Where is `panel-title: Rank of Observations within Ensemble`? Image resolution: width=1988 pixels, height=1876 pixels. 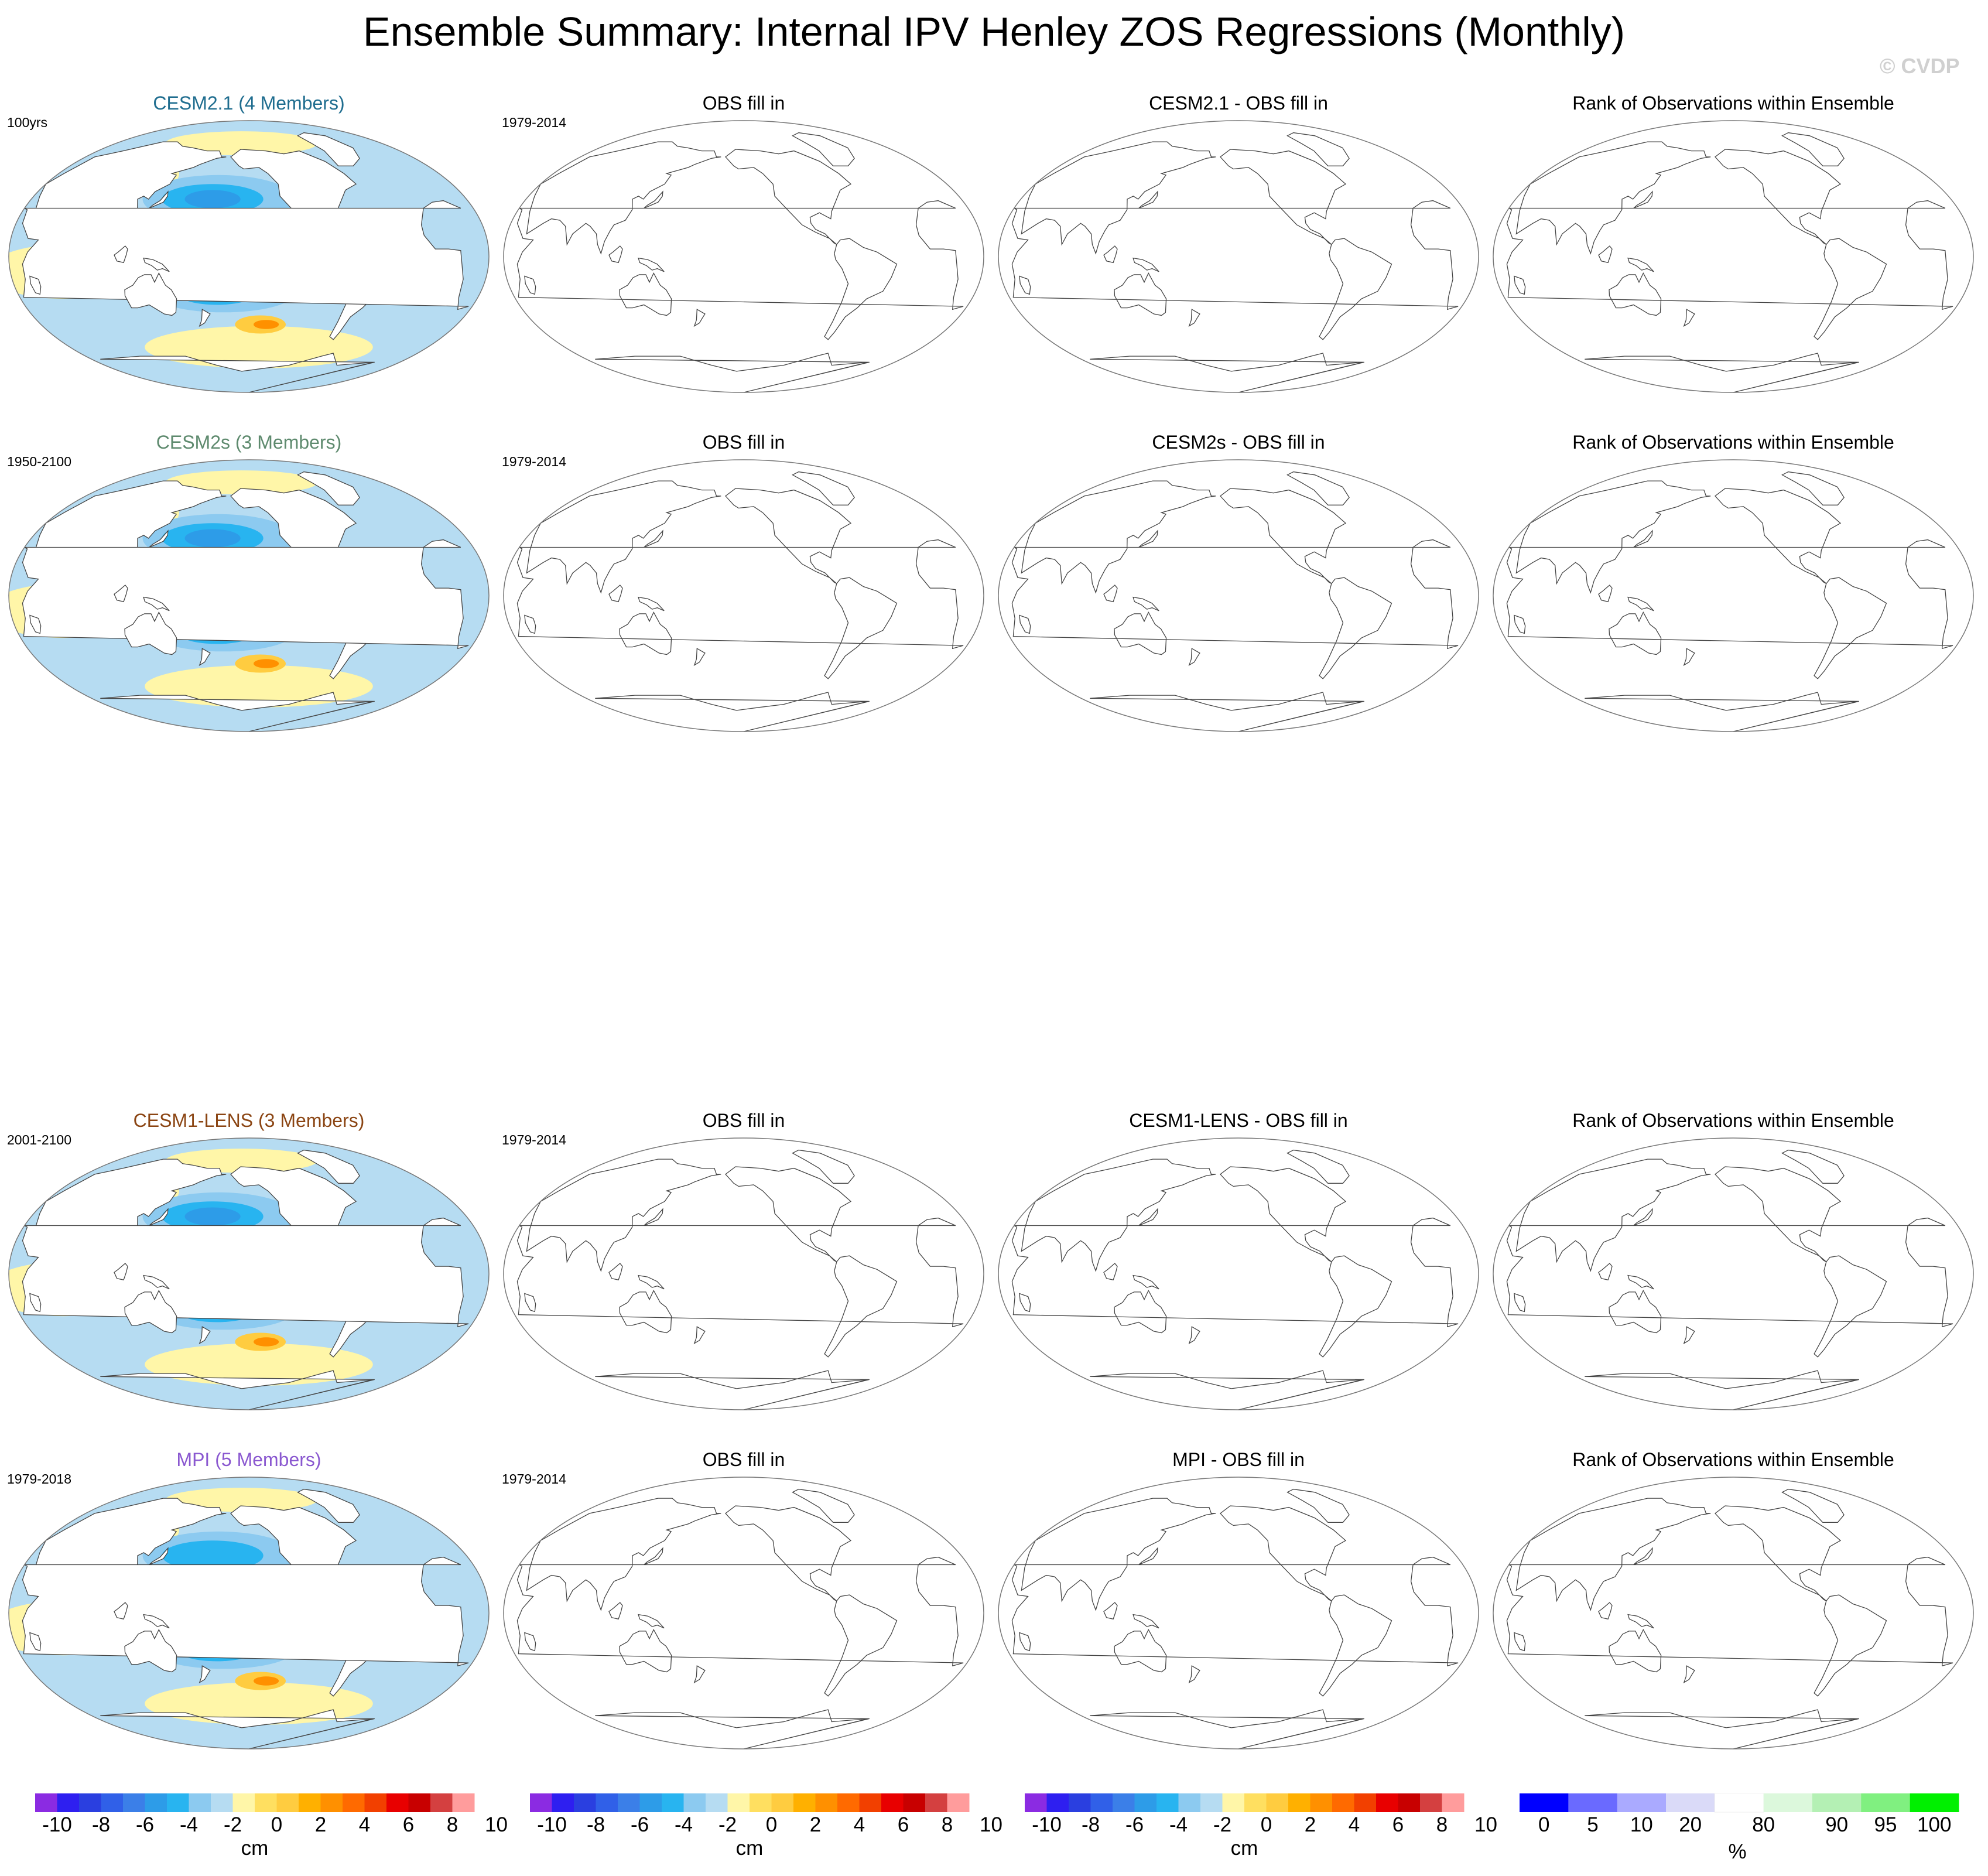
panel-title: Rank of Observations within Ensemble is located at coordinates (1733, 442).